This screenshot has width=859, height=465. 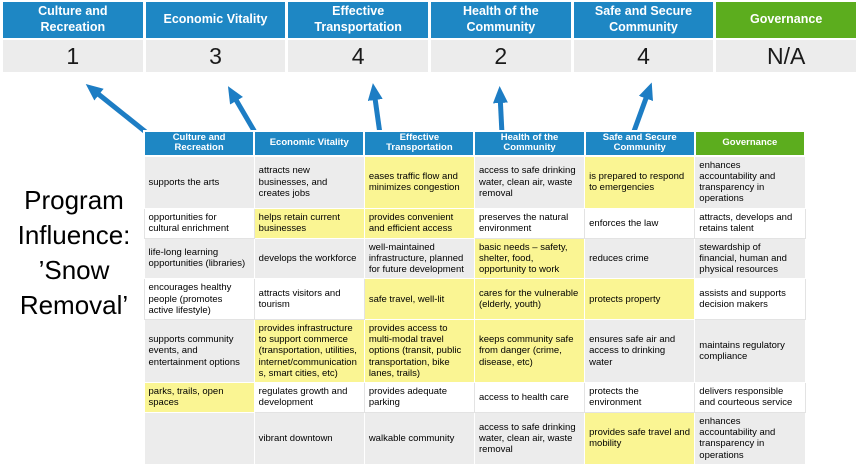 What do you see at coordinates (786, 20) in the screenshot?
I see `summary-category-governance: Governance` at bounding box center [786, 20].